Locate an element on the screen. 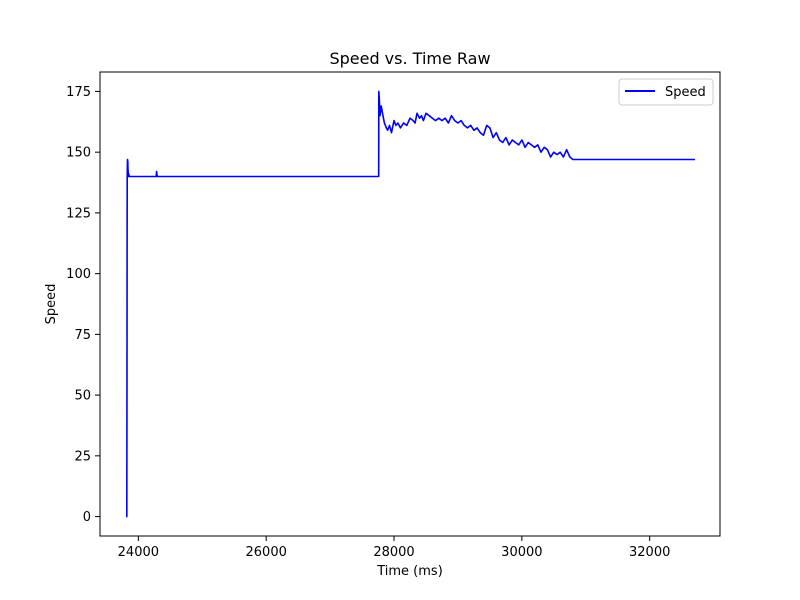 The image size is (800, 600). chart-title: Speed vs. Time Raw is located at coordinates (409, 58).